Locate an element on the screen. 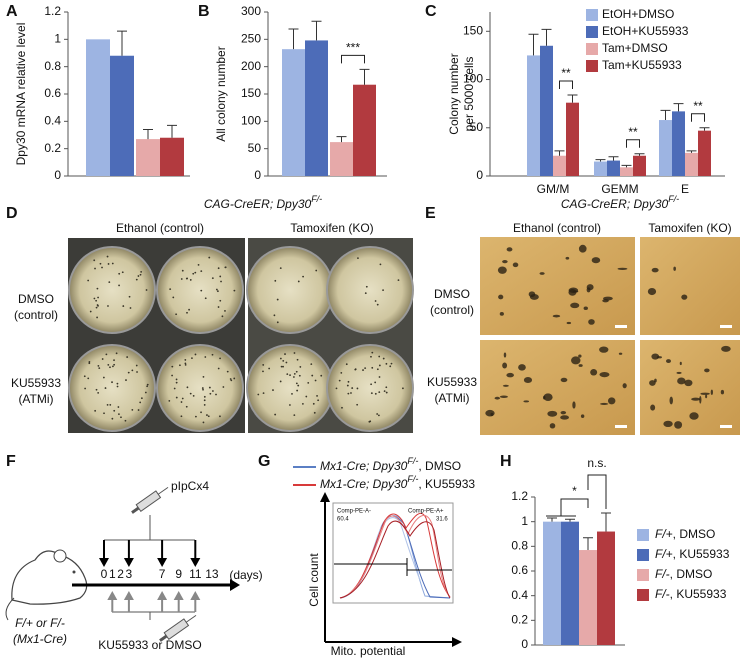 Image resolution: width=745 pixels, height=661 pixels. legend-label: EtOH+KU55933 is located at coordinates (645, 31).